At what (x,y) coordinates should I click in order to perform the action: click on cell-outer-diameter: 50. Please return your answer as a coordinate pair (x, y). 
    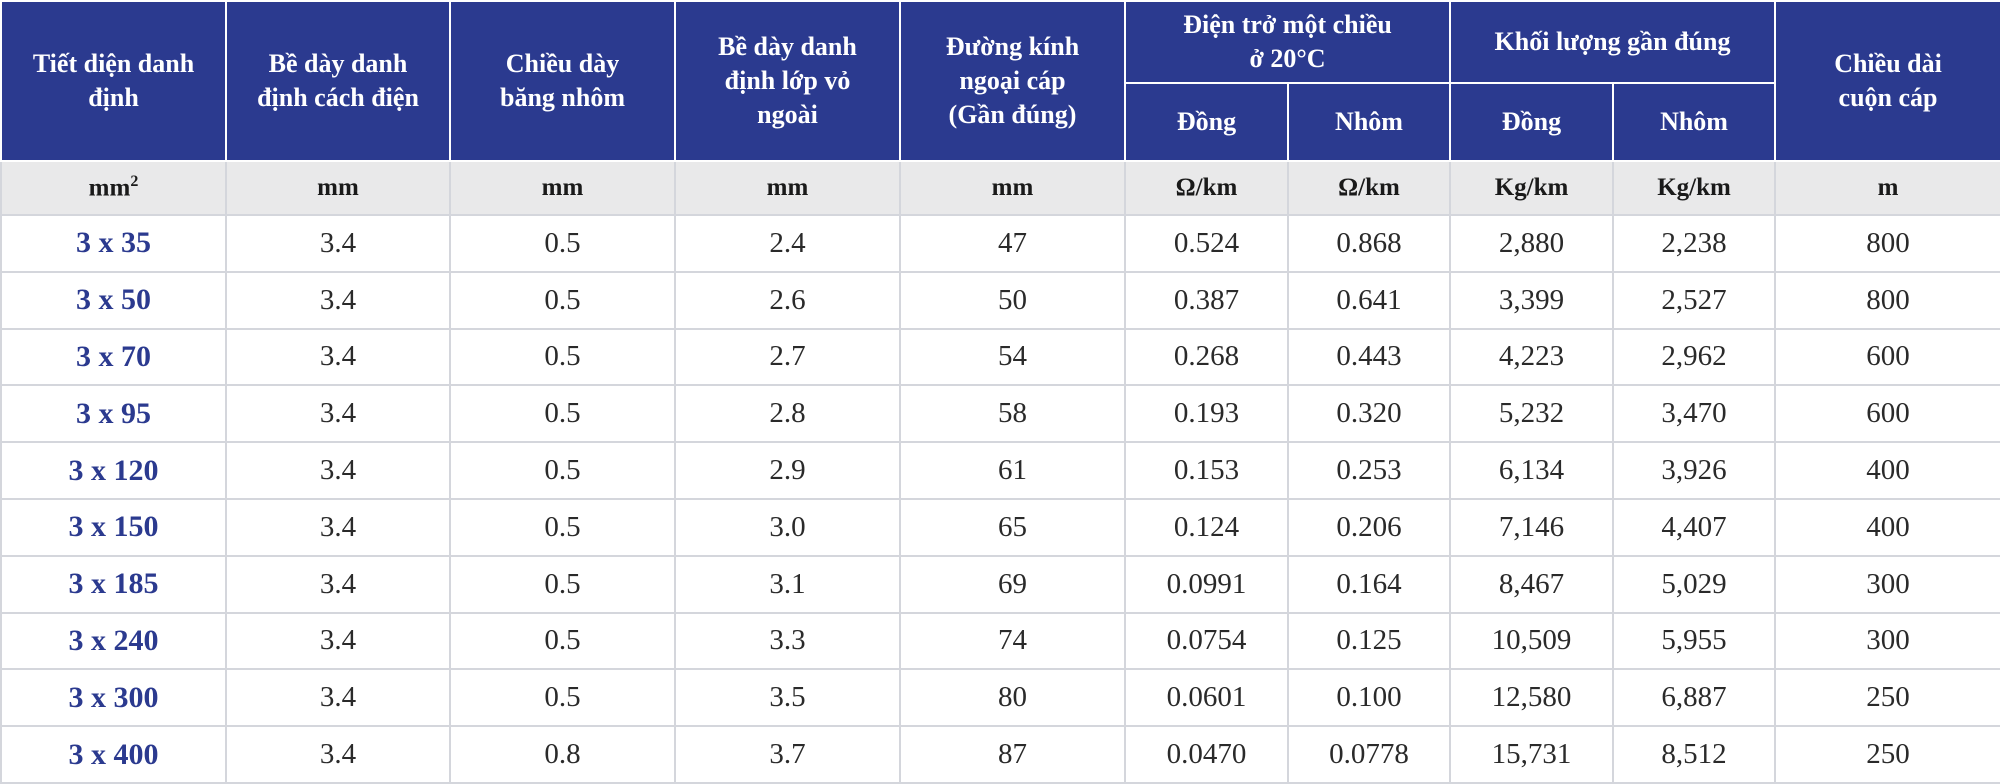
    Looking at the image, I should click on (1012, 300).